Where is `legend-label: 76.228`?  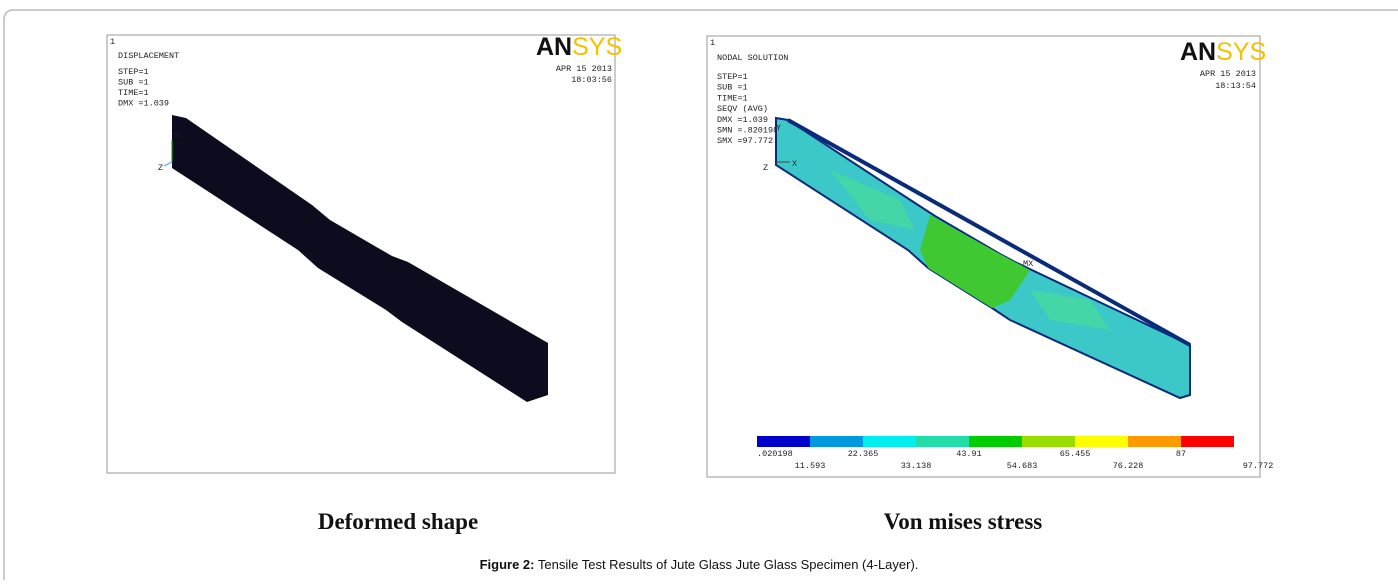
legend-label: 76.228 is located at coordinates (1128, 466).